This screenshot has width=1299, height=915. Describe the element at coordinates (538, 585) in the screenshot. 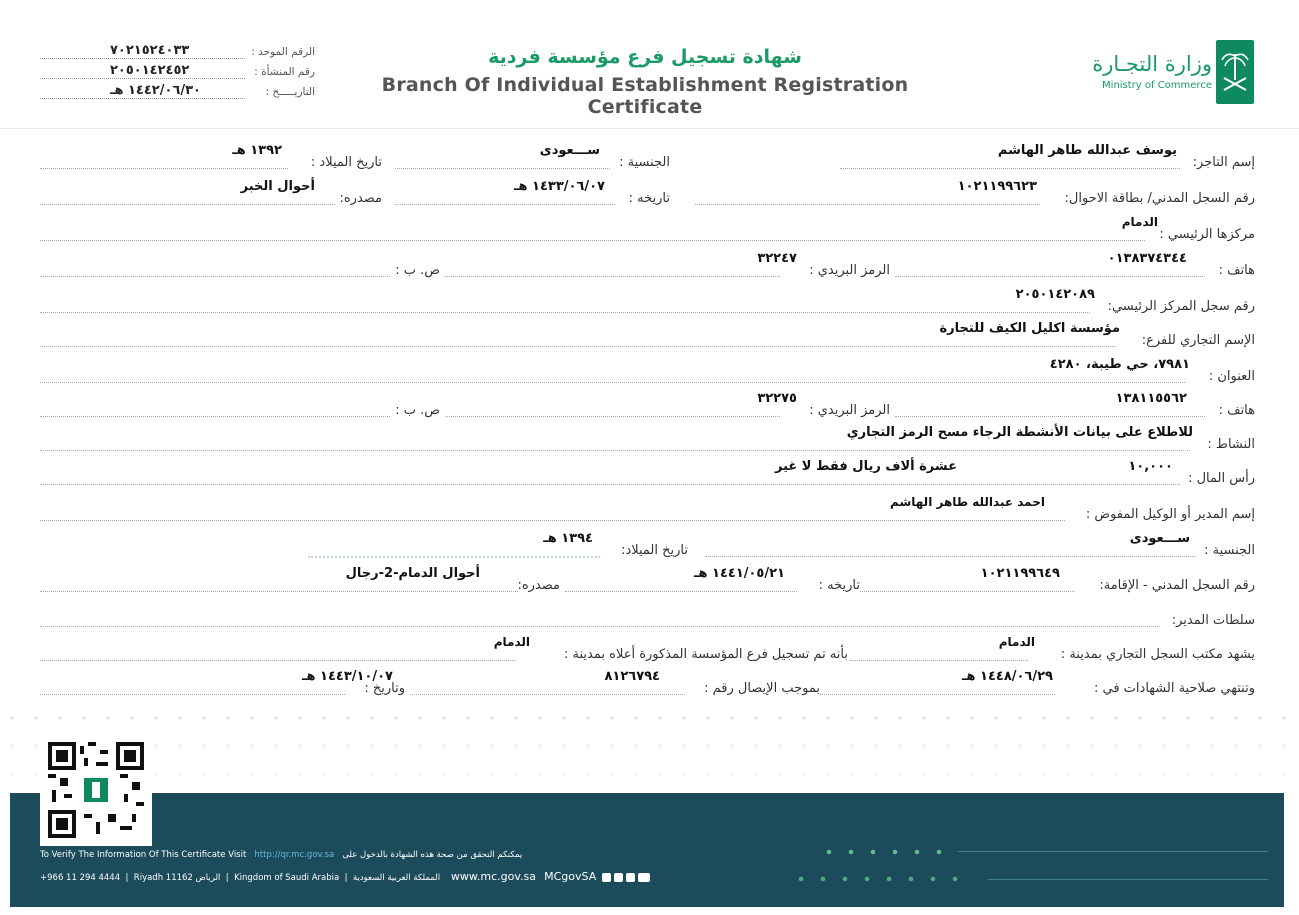

I see `manager-id-source-label: مصدره:` at that location.